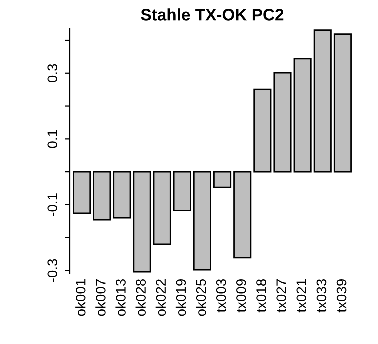  I want to click on x-tick-label: tx027, so click(281, 296).